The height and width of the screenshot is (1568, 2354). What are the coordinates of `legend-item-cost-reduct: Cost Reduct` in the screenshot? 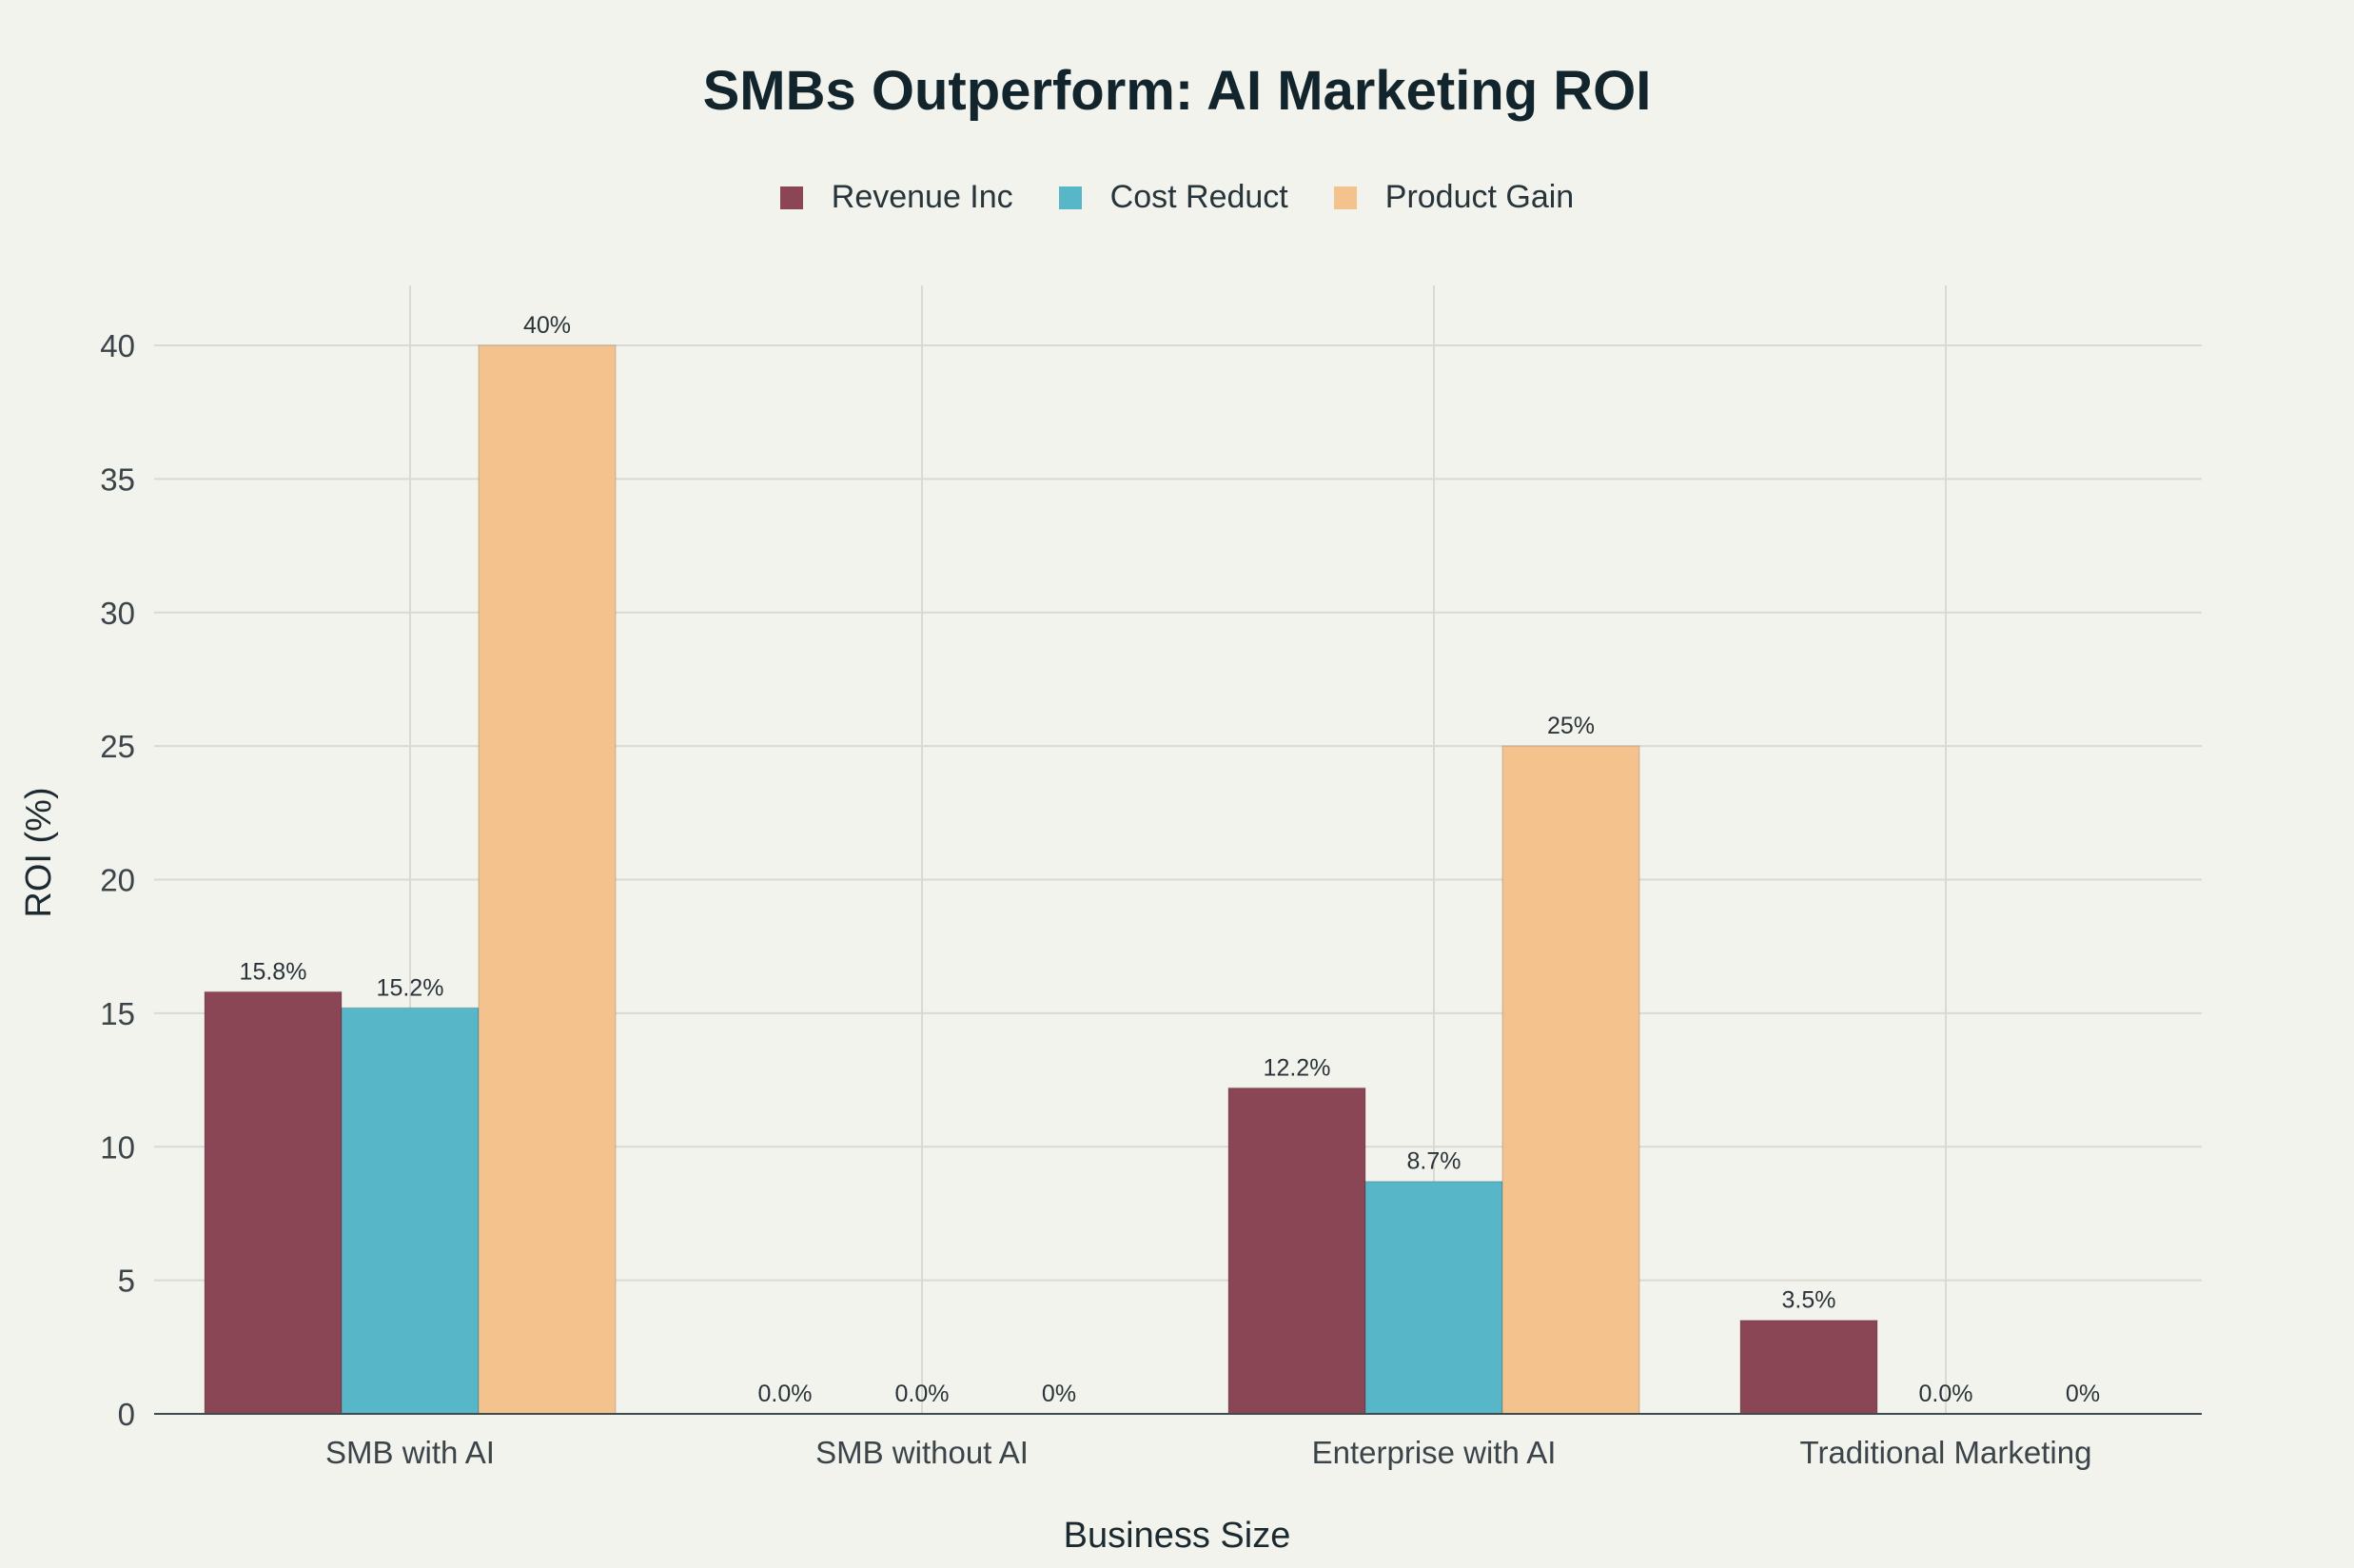 It's located at (1173, 197).